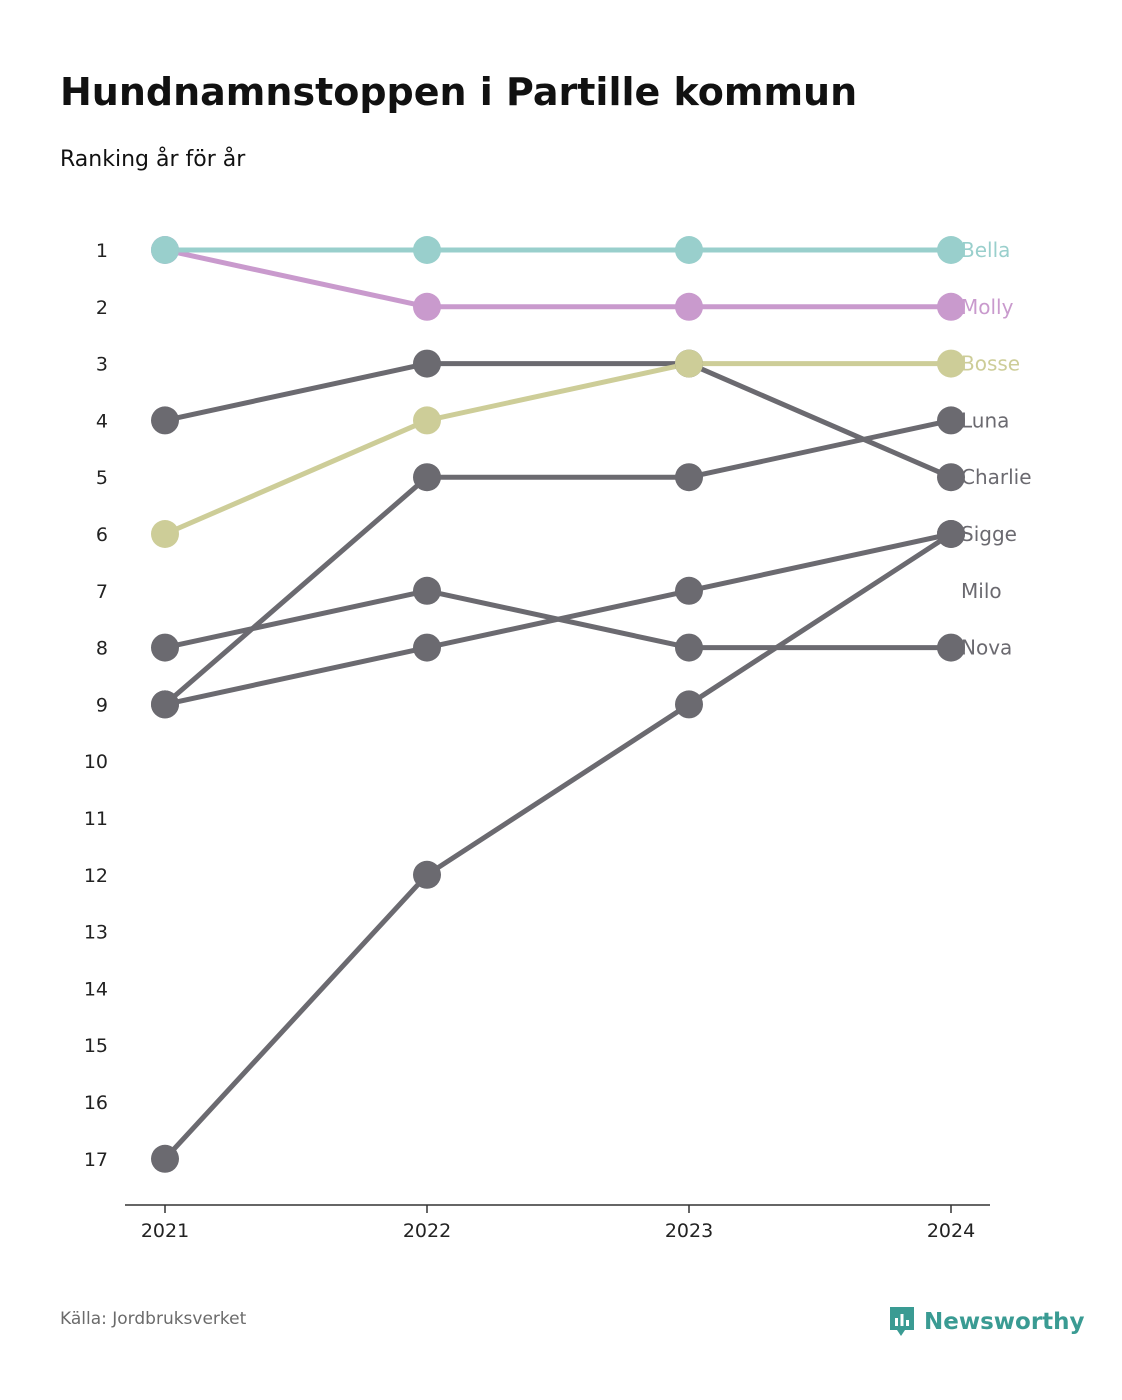 This screenshot has width=1122, height=1400. I want to click on y-tick-label: 17, so click(96, 1160).